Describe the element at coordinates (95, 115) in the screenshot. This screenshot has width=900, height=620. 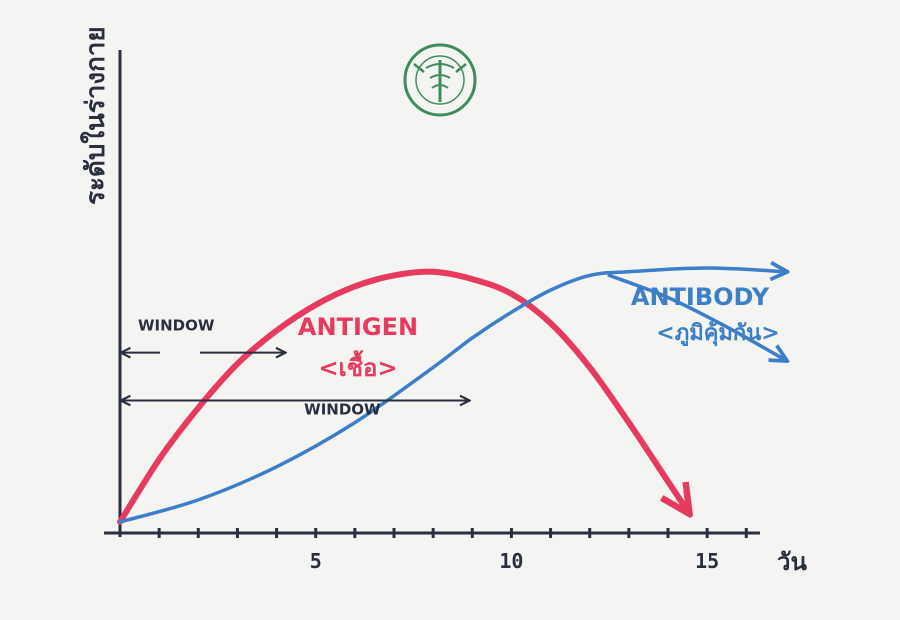
I see `y-axis-label: ระดับในร่างกาย` at that location.